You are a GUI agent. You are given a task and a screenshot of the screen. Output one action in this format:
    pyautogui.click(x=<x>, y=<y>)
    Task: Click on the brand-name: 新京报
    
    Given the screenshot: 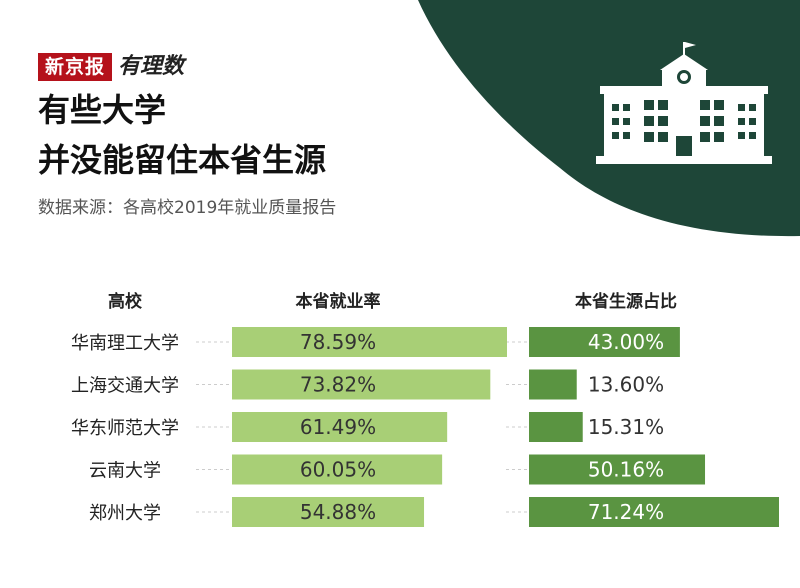 What is the action you would take?
    pyautogui.click(x=75, y=67)
    